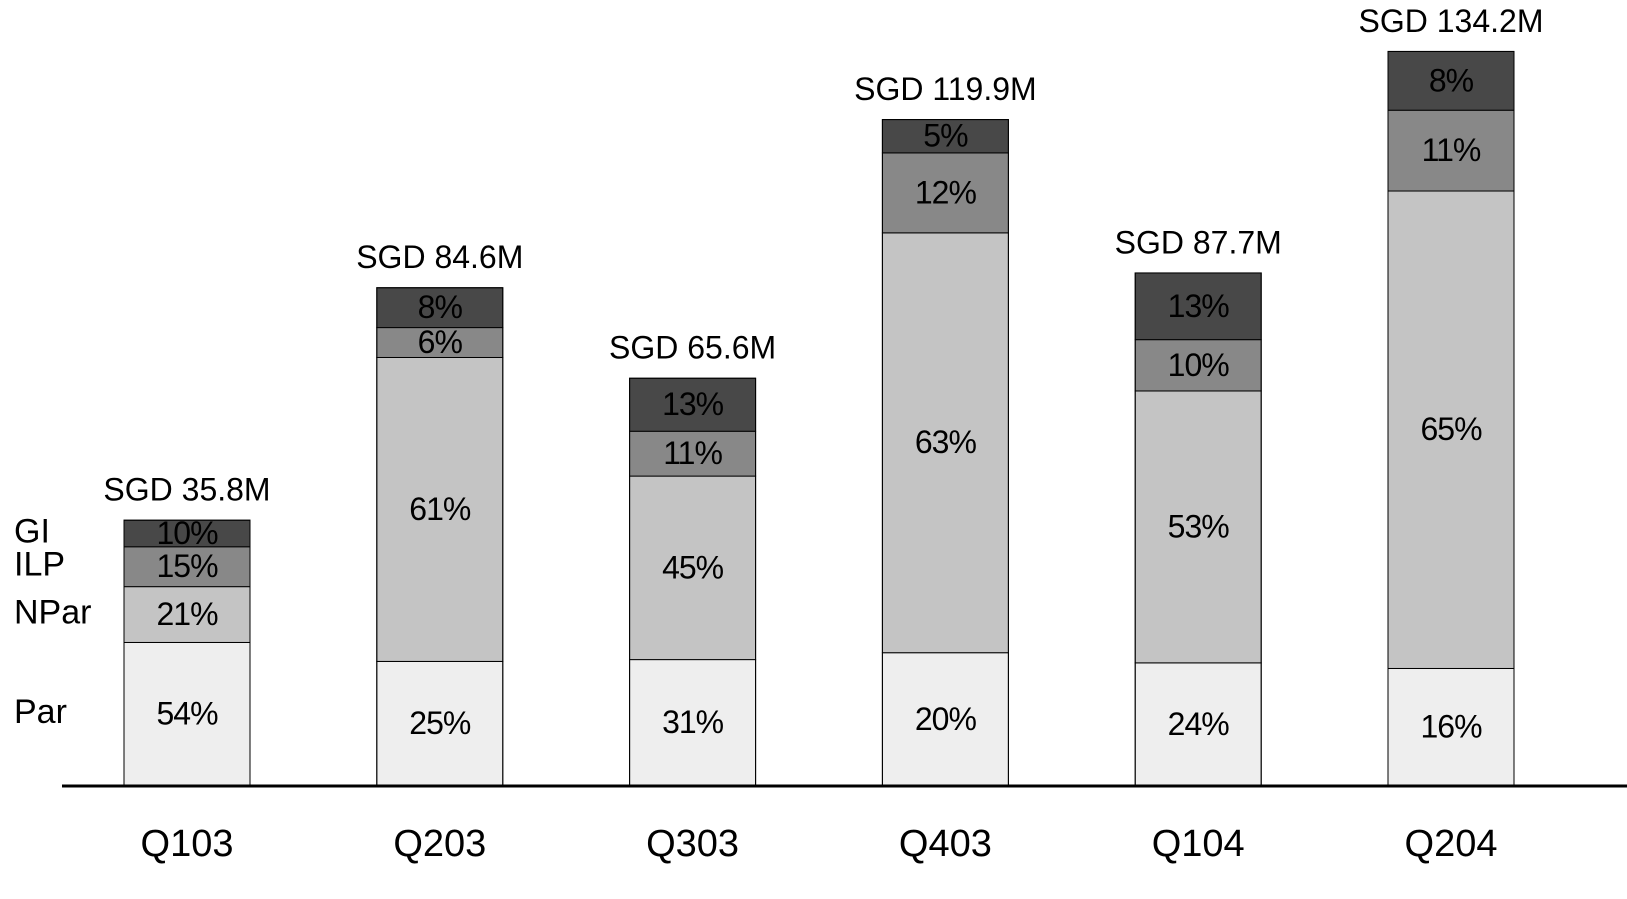 This screenshot has width=1627, height=899. Describe the element at coordinates (692, 844) in the screenshot. I see `x-tick-label: Q303` at that location.